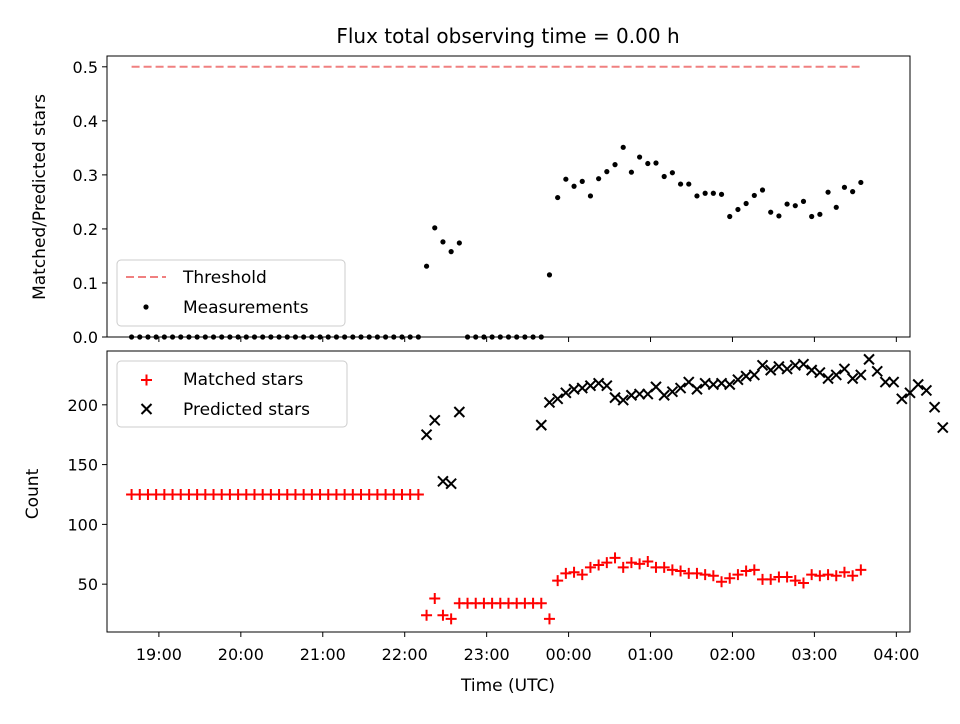  Describe the element at coordinates (33, 493) in the screenshot. I see `bottom-y-axis-label: Count` at that location.